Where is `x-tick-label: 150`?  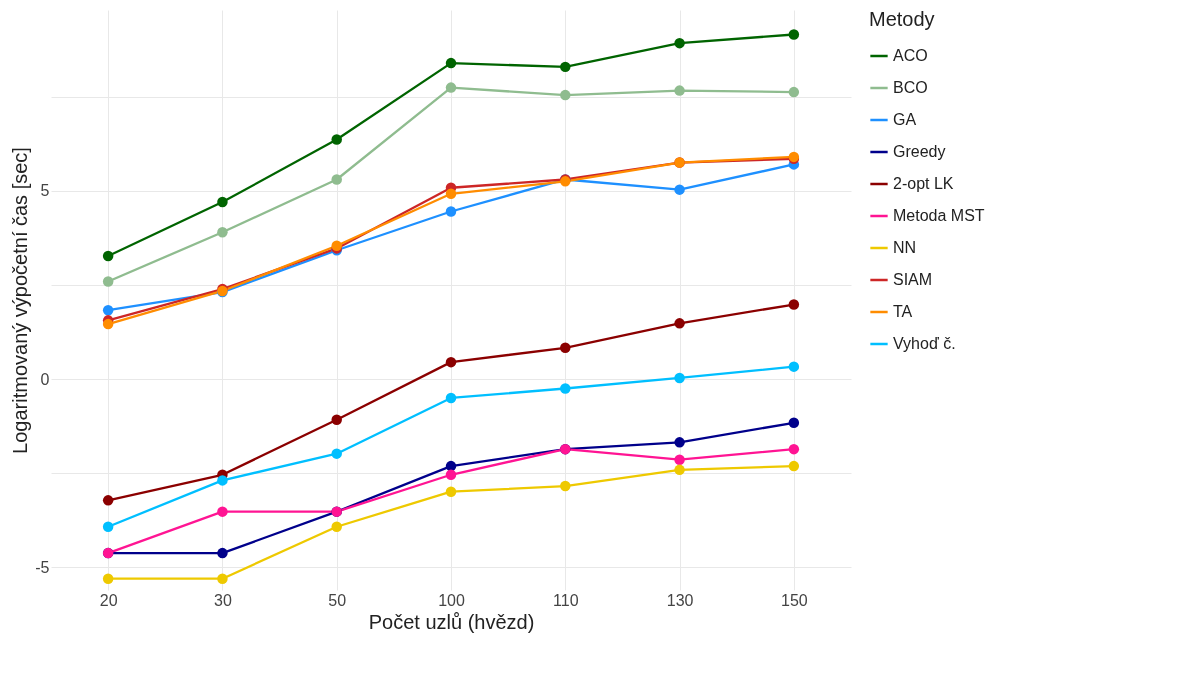 x-tick-label: 150 is located at coordinates (794, 600).